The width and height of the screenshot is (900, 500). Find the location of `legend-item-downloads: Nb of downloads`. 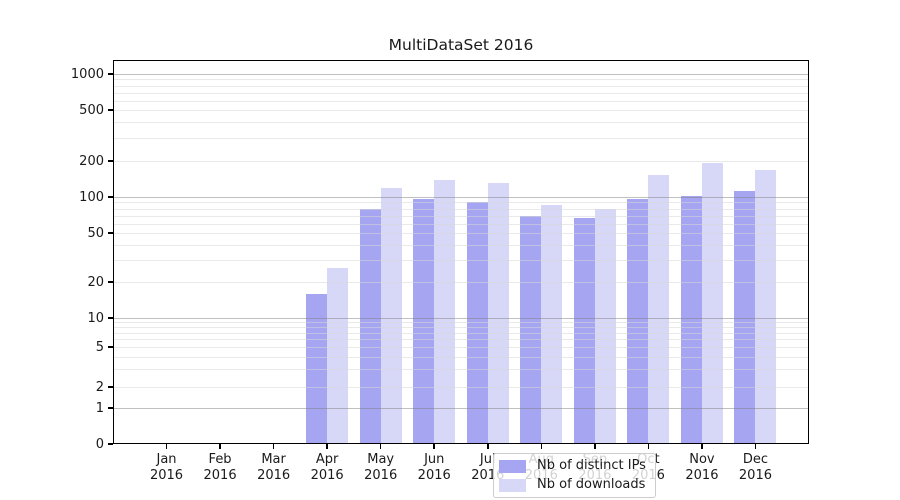

legend-item-downloads: Nb of downloads is located at coordinates (572, 485).